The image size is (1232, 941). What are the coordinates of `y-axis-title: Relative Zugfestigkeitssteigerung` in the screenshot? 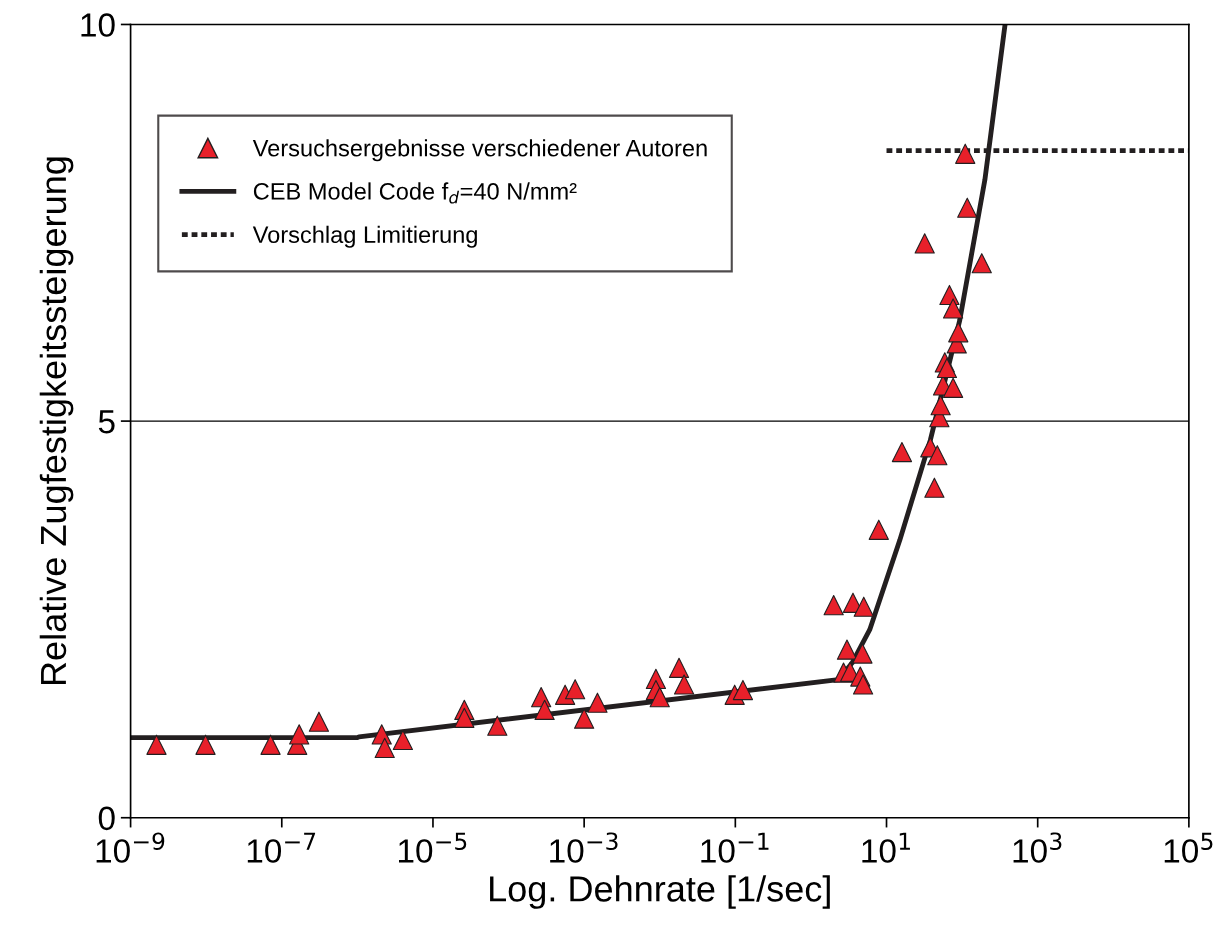 It's located at (56, 421).